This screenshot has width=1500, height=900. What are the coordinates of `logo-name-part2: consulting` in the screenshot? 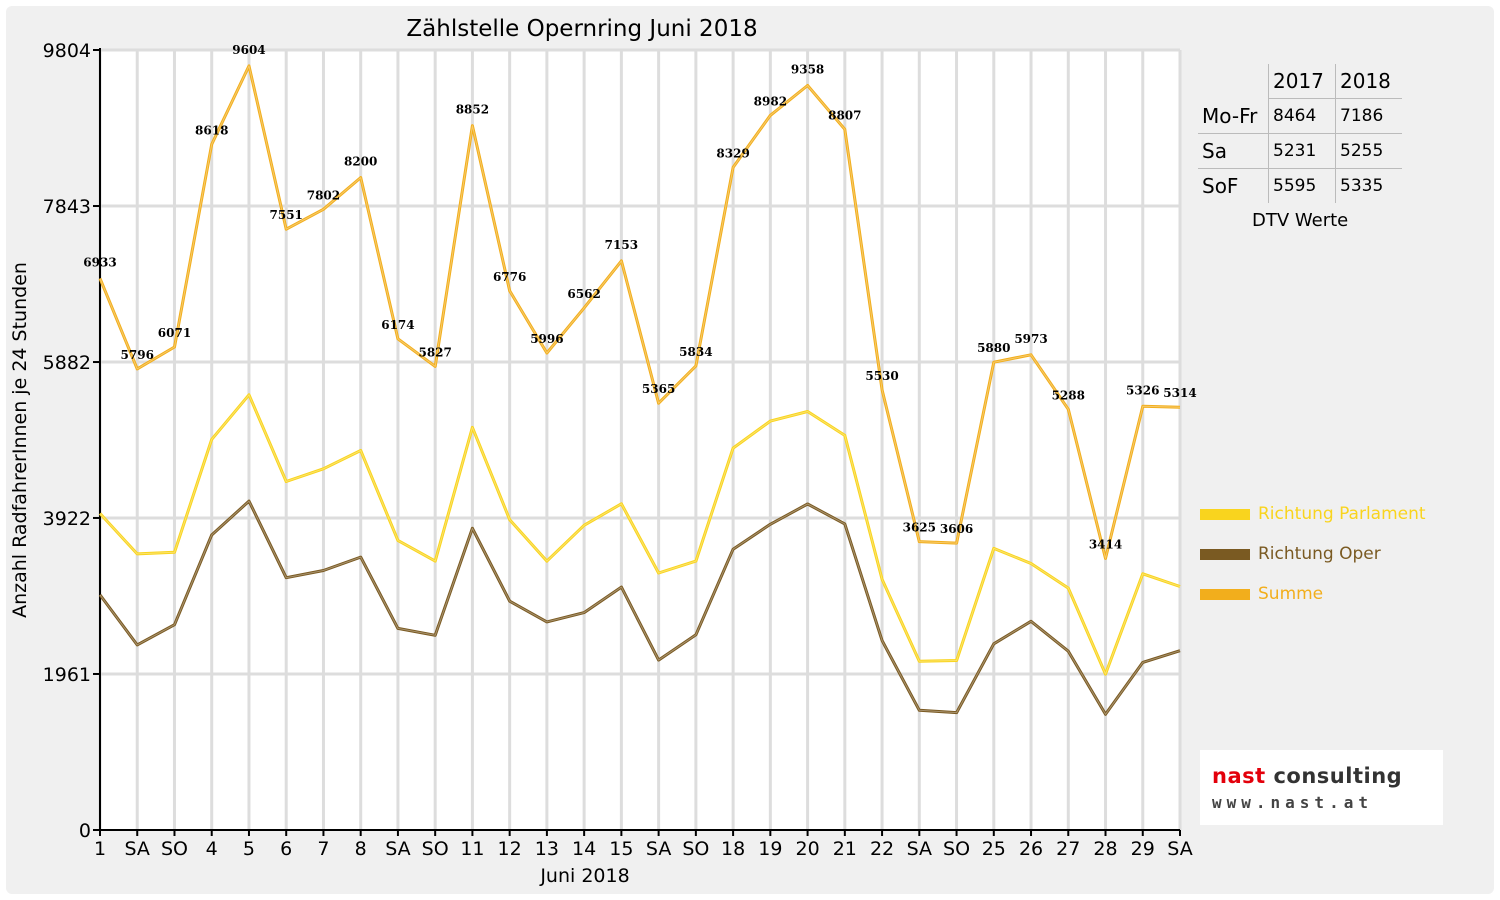 It's located at (1334, 776).